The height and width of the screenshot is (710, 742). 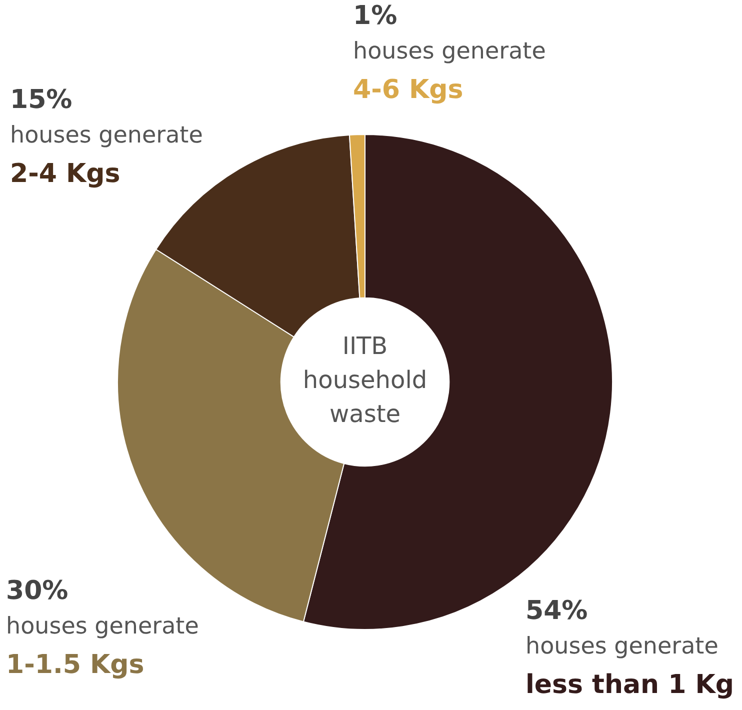 What do you see at coordinates (630, 666) in the screenshot?
I see `slice-label: houses generate less than 1 Kg` at bounding box center [630, 666].